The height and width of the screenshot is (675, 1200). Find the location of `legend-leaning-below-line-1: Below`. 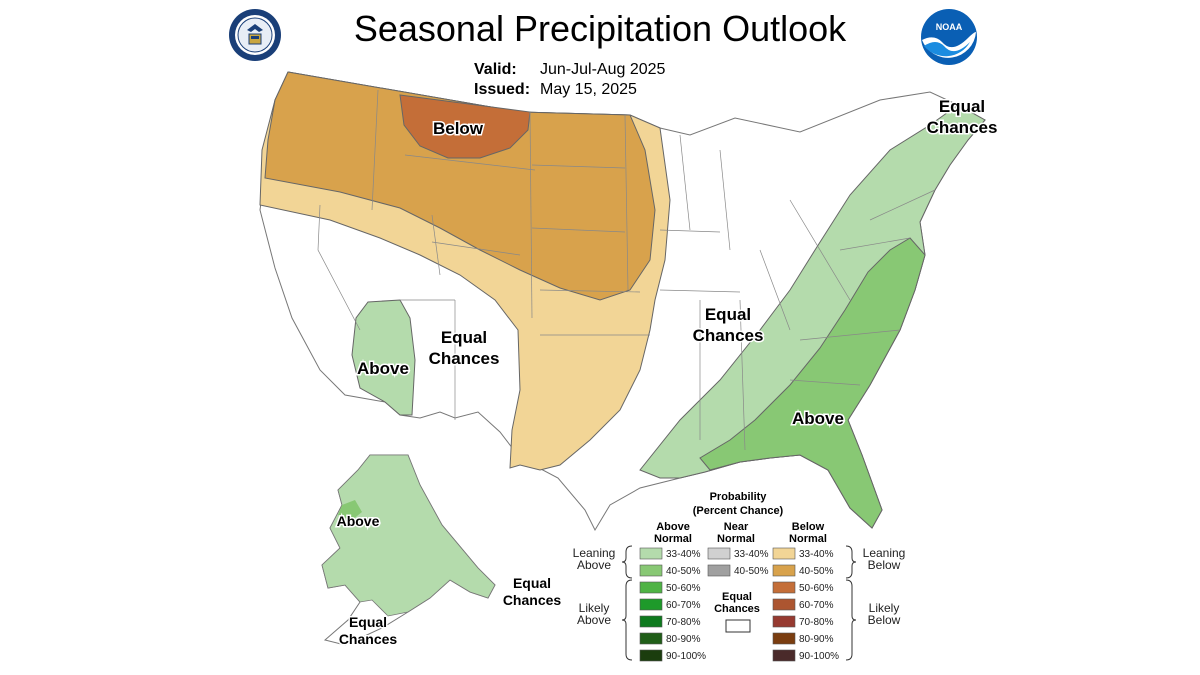

legend-leaning-below-line-1: Below is located at coordinates (884, 565).